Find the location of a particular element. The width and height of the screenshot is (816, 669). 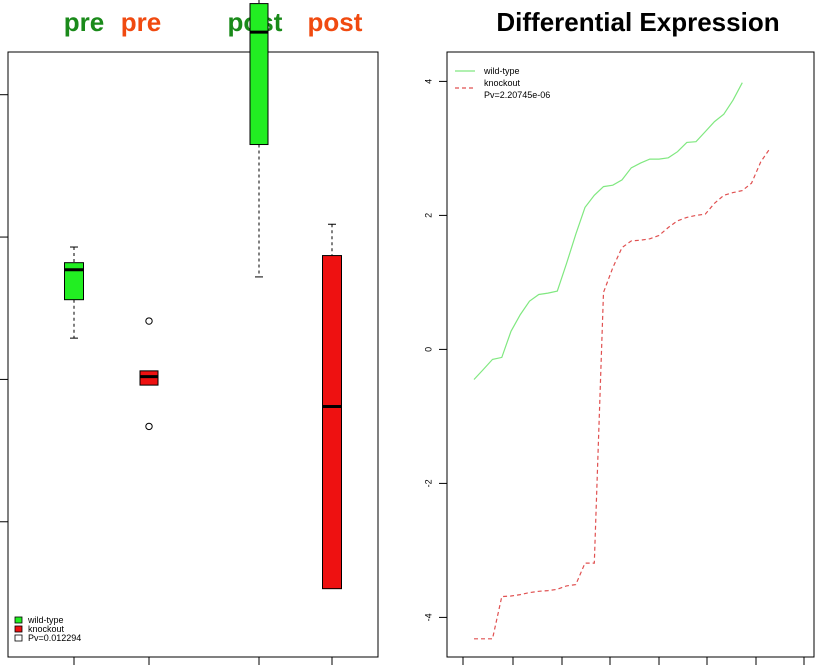

line-y-tick-label: 0 is located at coordinates (428, 349).